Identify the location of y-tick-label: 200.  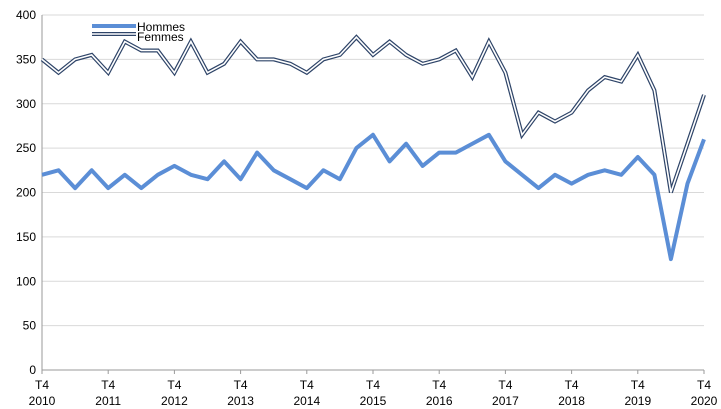
(26, 193).